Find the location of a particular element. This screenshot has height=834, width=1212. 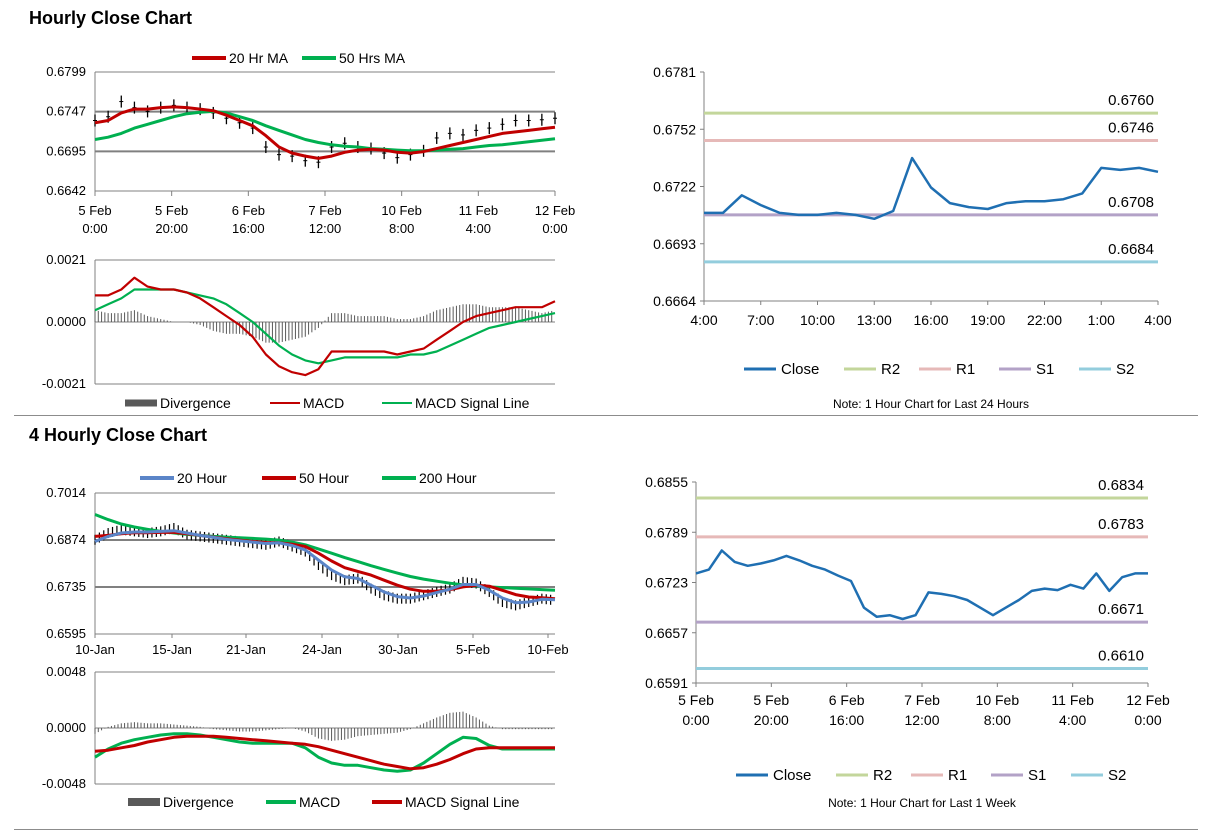

x-tick-label: 10-Jan is located at coordinates (95, 649).